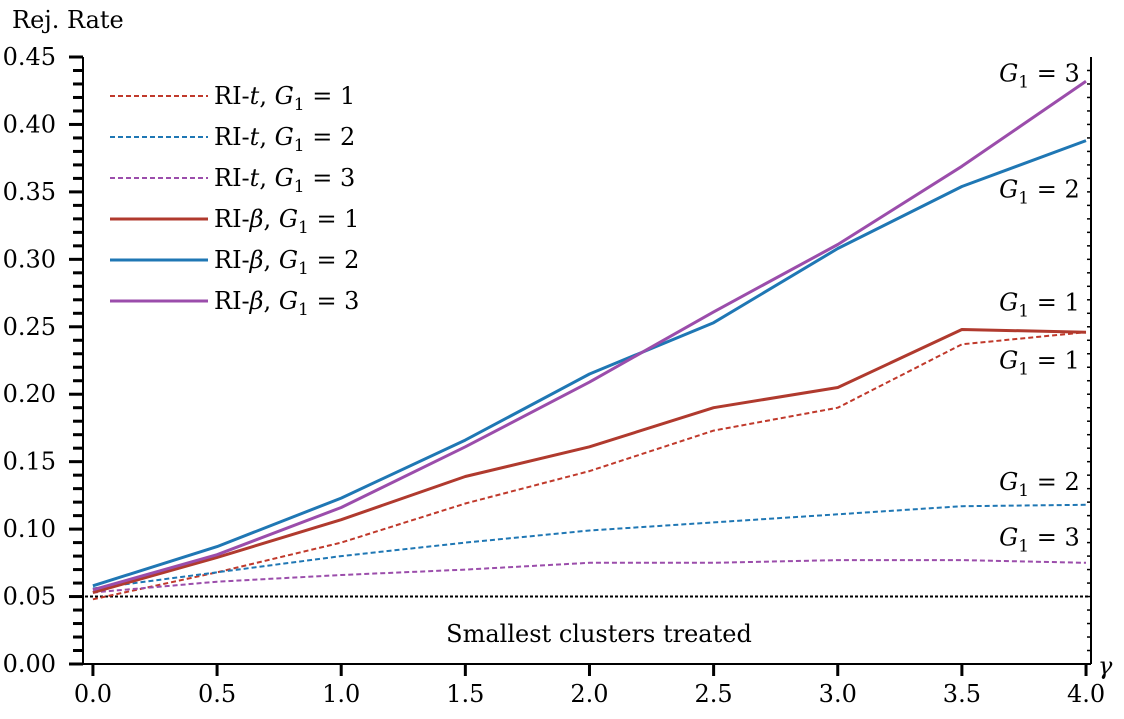 The height and width of the screenshot is (719, 1124). What do you see at coordinates (29, 664) in the screenshot?
I see `y-tick-label: 0.00` at bounding box center [29, 664].